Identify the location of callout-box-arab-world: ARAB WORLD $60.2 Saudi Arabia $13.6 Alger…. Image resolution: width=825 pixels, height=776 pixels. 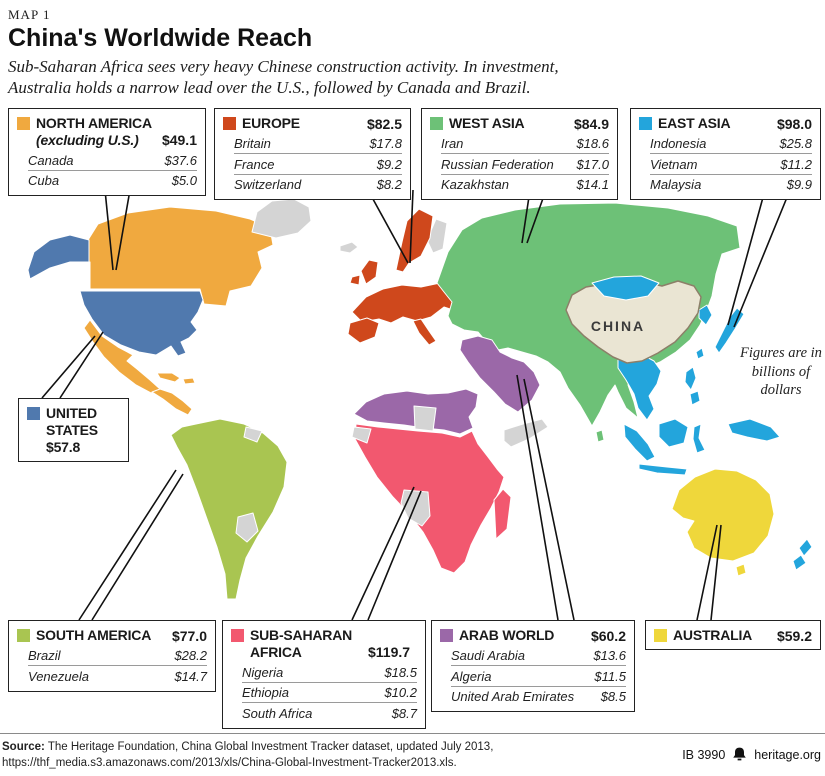
(533, 666).